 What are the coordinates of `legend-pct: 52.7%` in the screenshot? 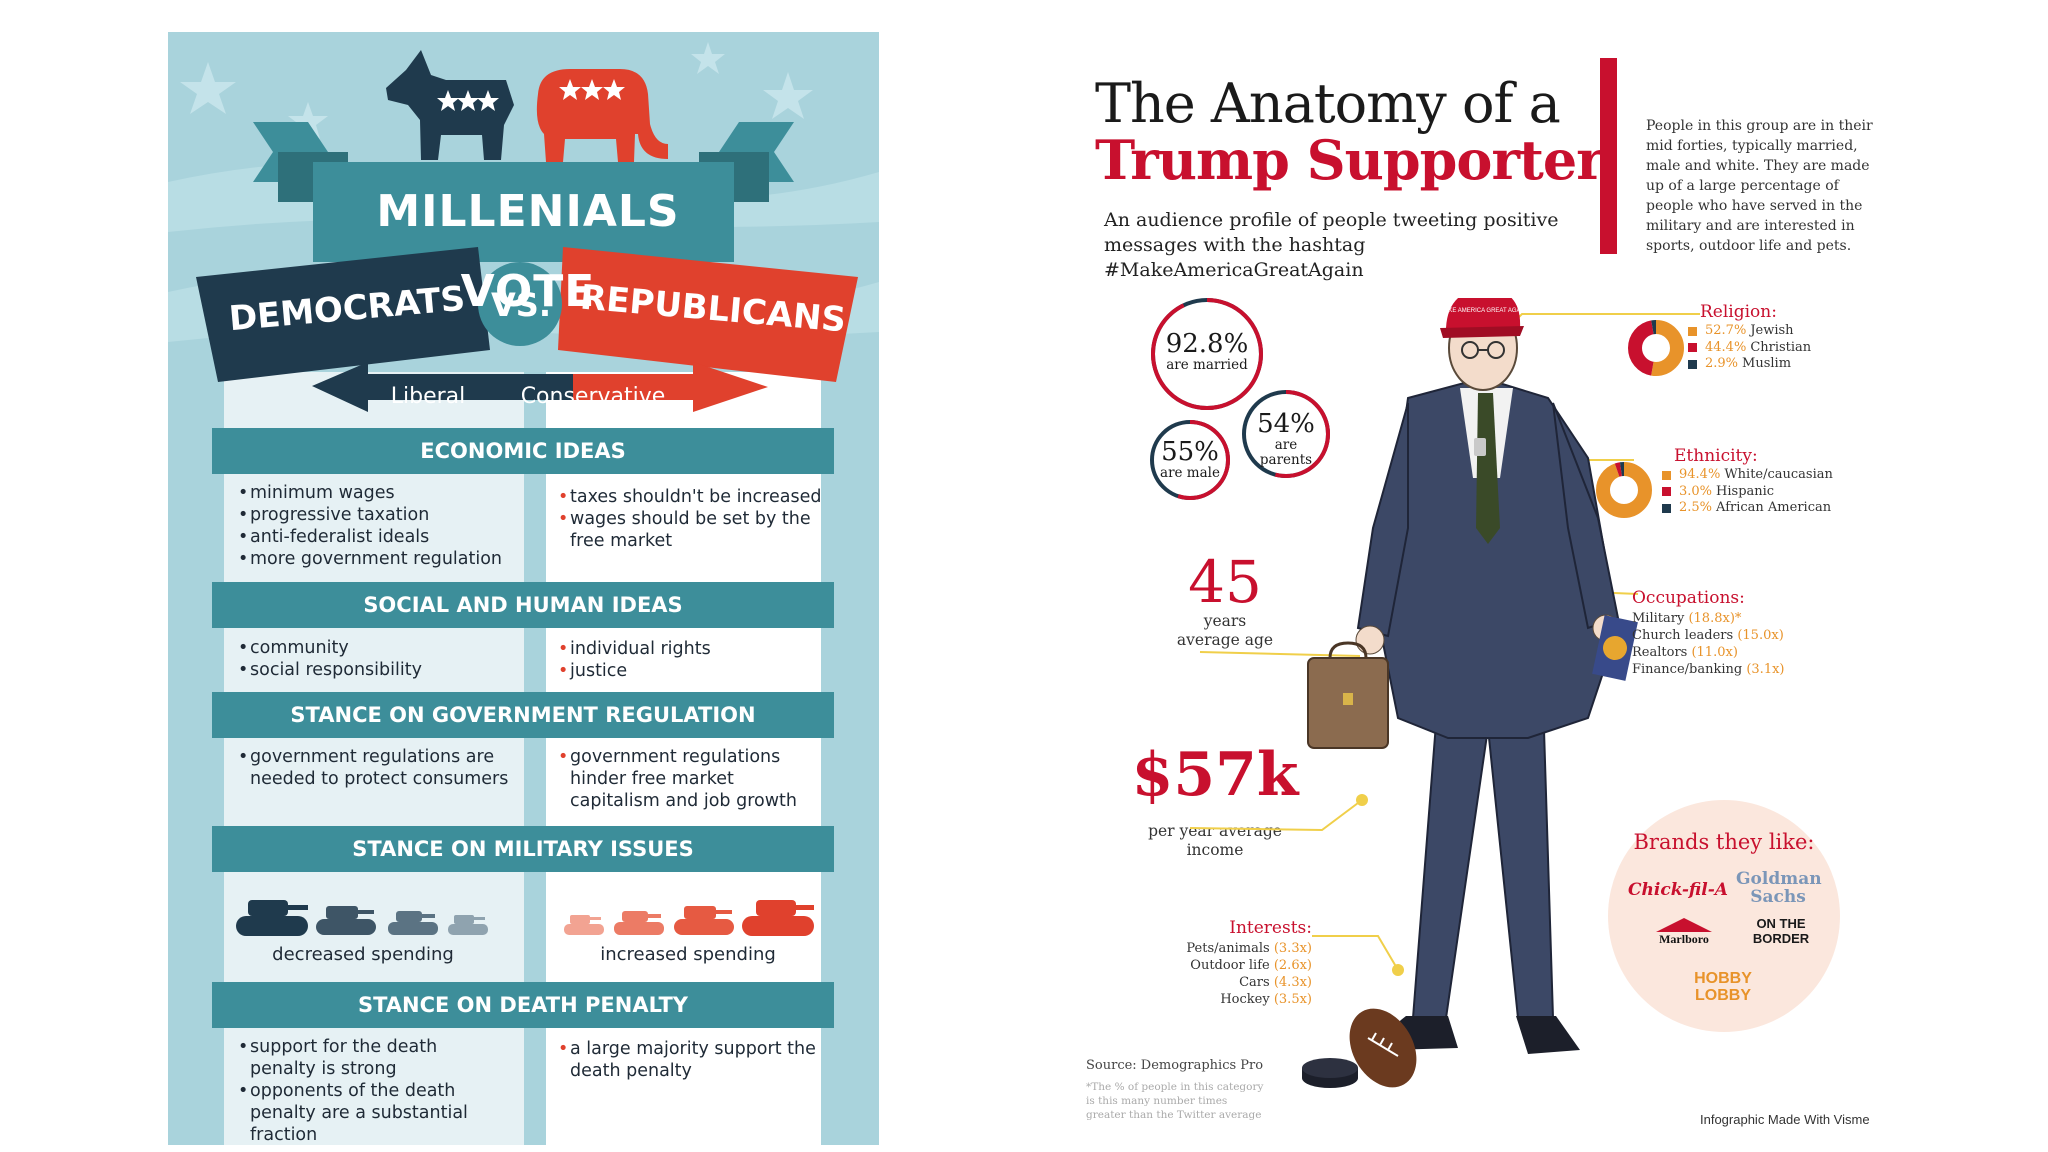 It's located at (1726, 330).